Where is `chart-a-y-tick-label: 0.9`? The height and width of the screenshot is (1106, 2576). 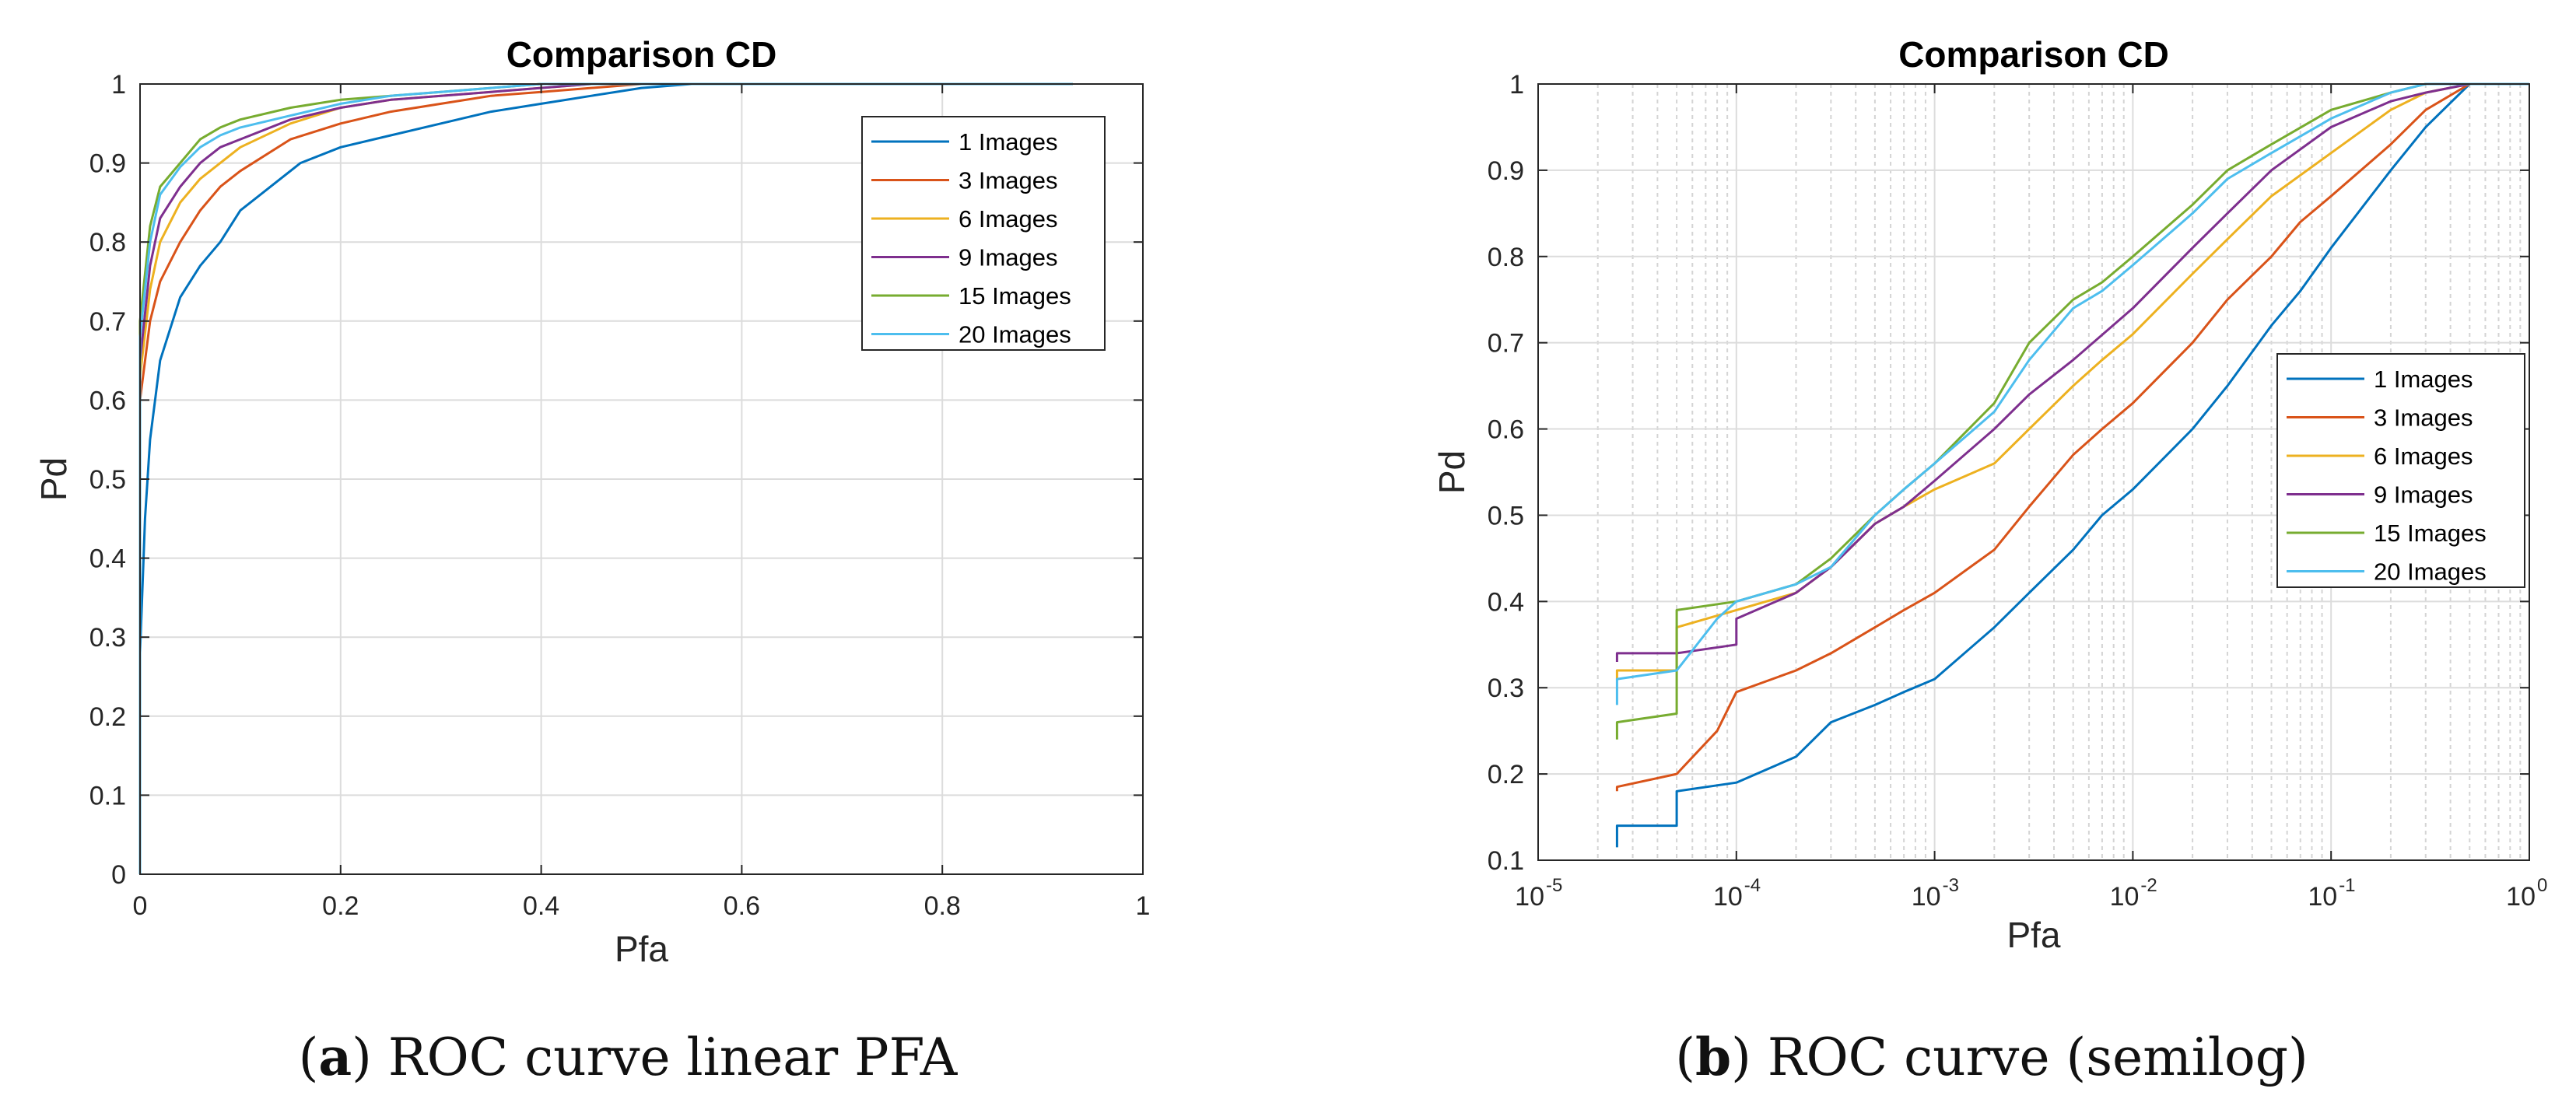 chart-a-y-tick-label: 0.9 is located at coordinates (108, 164).